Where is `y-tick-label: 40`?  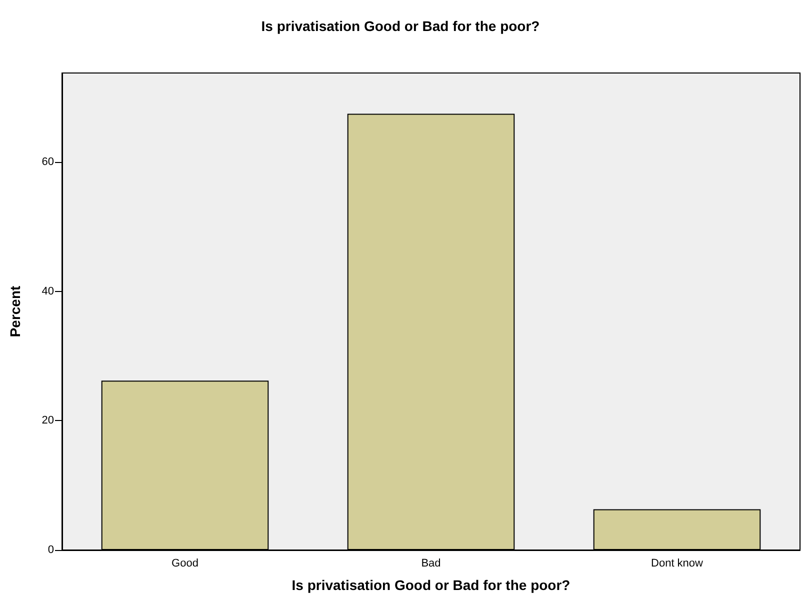 y-tick-label: 40 is located at coordinates (48, 291).